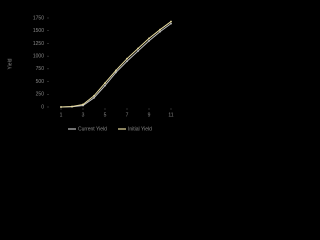  Describe the element at coordinates (170, 115) in the screenshot. I see `x-tick-label: 11` at that location.